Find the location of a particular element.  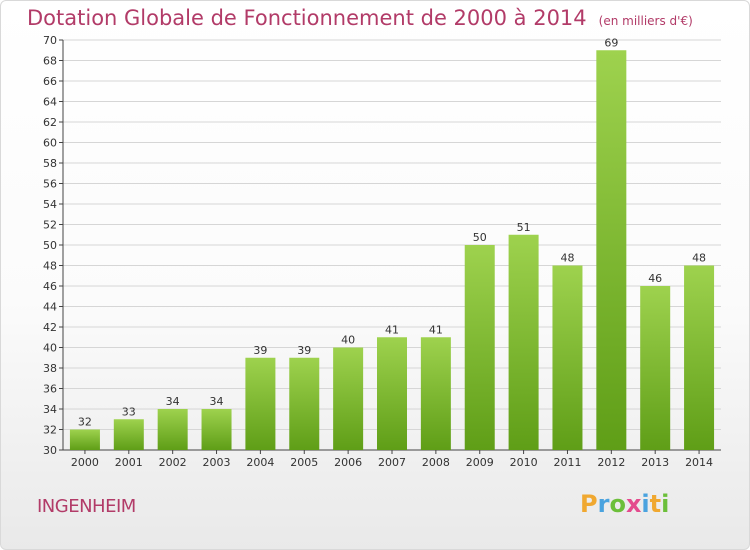

bar-2010 is located at coordinates (523, 342).